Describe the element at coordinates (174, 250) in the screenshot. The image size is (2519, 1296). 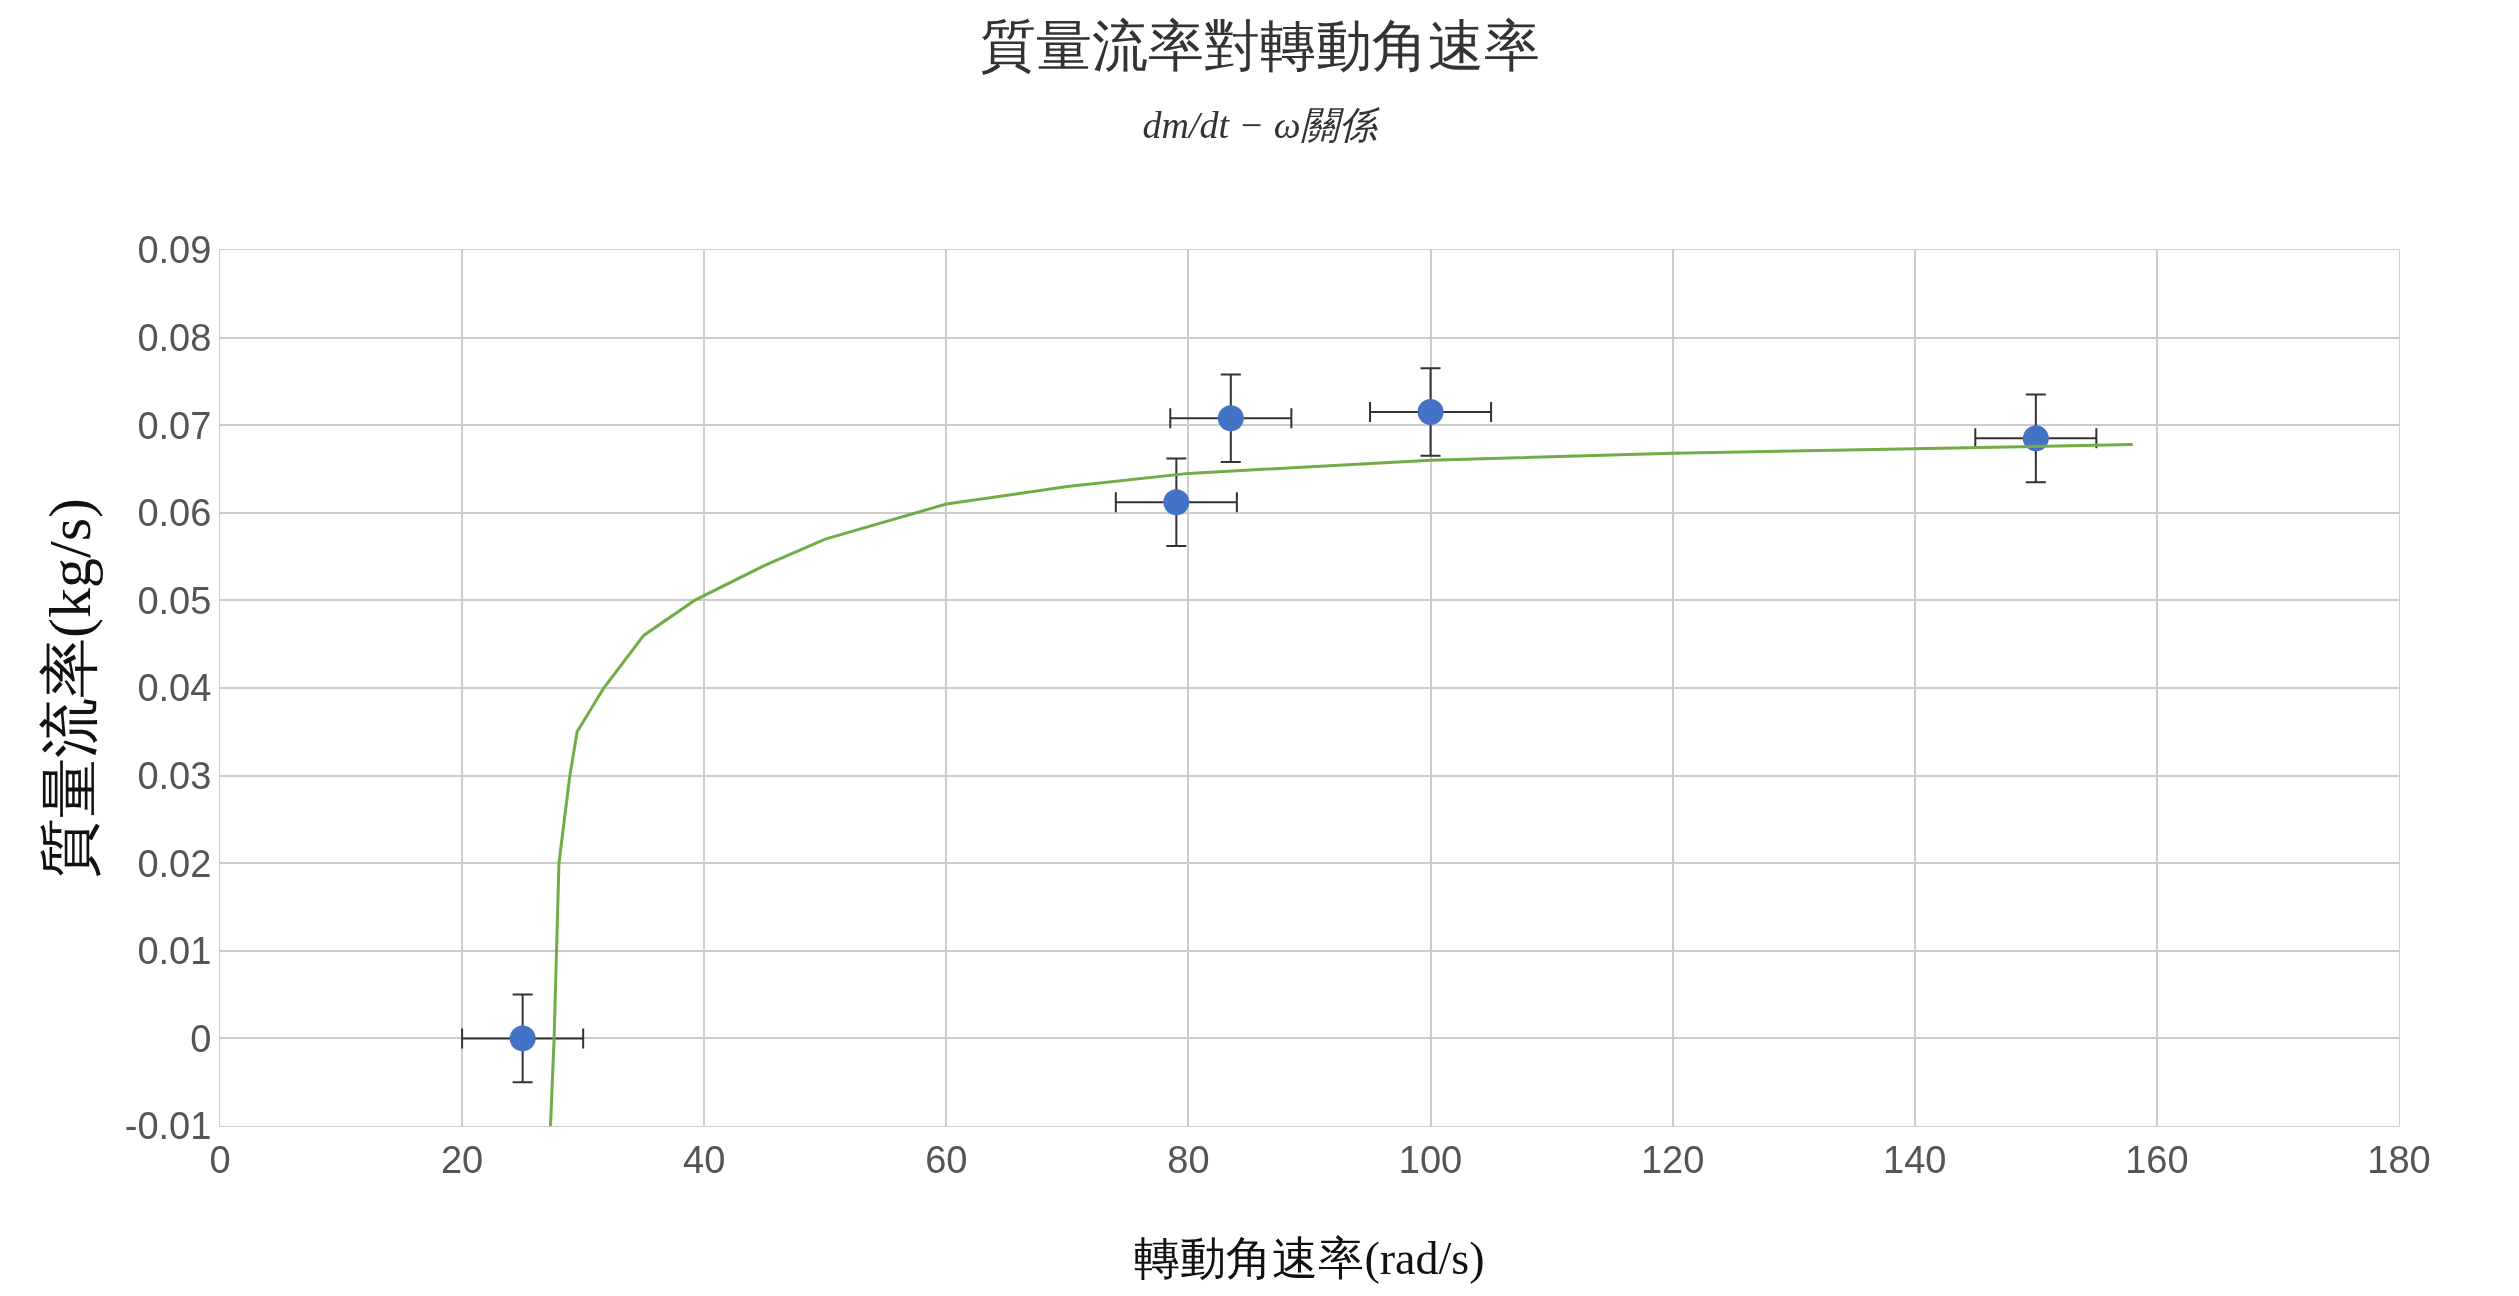
I see `y-tick-label: 0.09` at that location.